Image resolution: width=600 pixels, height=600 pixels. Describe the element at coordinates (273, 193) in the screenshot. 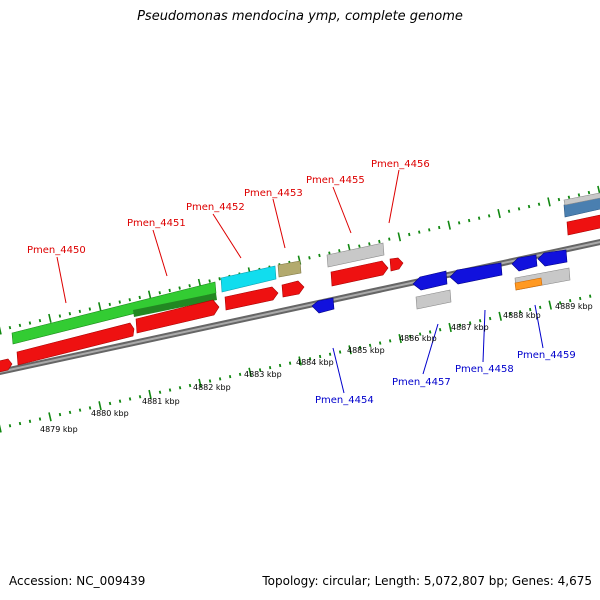

I see `gene-label: Pmen_4453` at that location.